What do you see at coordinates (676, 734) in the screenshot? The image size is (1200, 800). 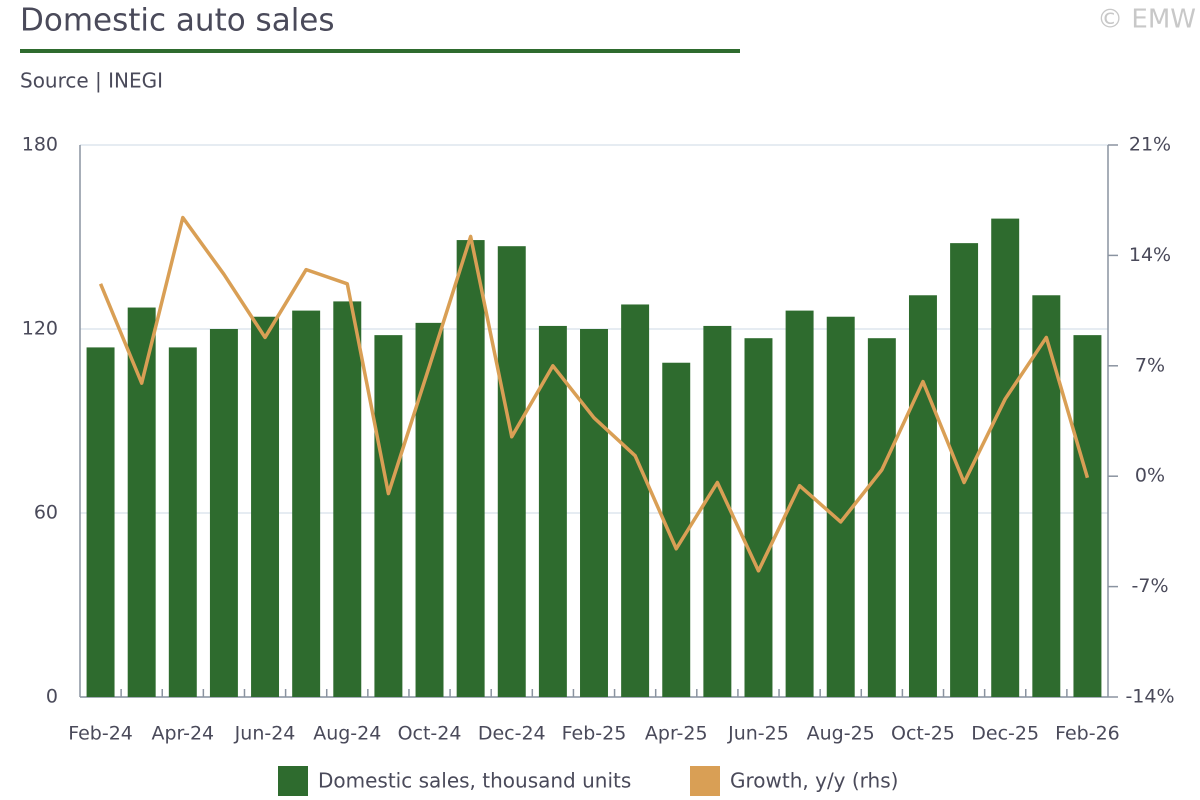 I see `x-tick-label: Apr-25` at bounding box center [676, 734].